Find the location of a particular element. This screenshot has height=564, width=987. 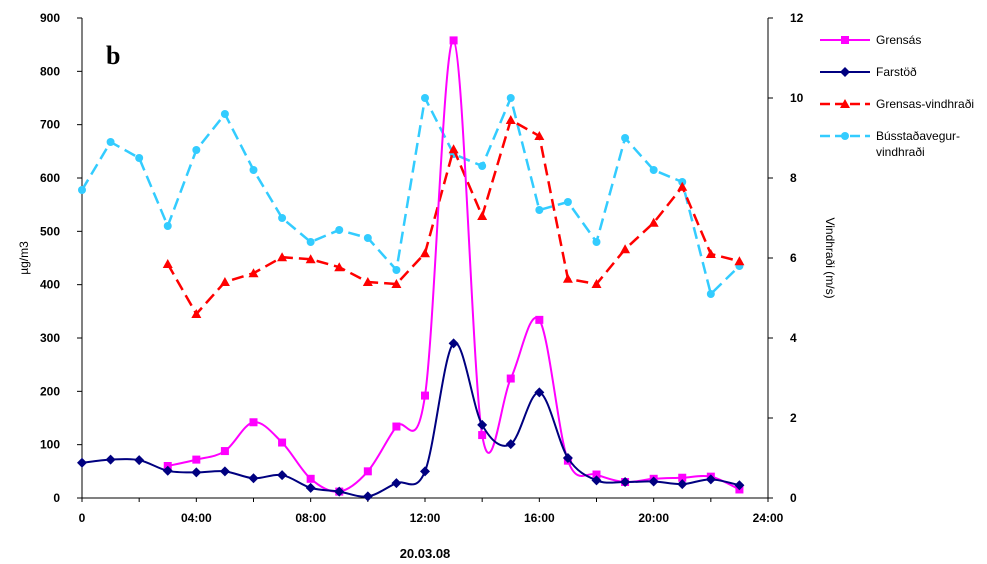

y-right-tick-label: 12 is located at coordinates (797, 18).